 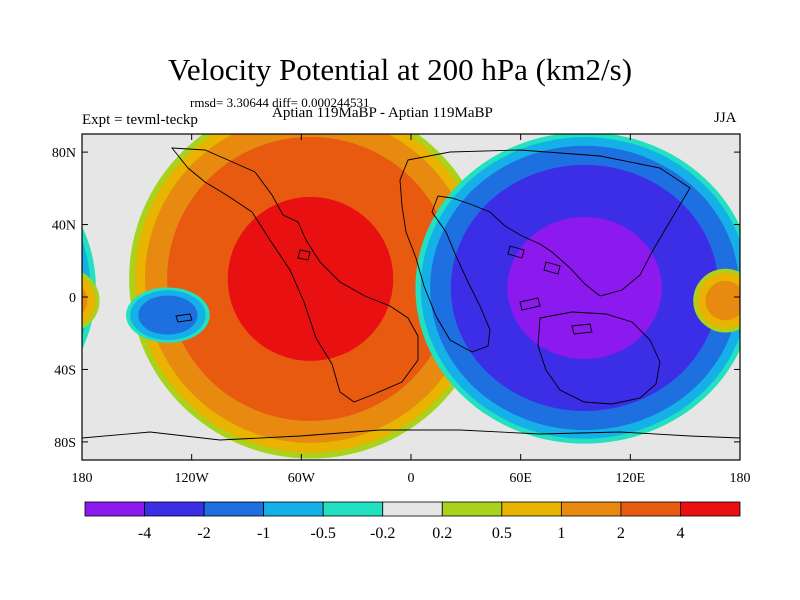 I want to click on y-tick-label: 40S, so click(x=65, y=370).